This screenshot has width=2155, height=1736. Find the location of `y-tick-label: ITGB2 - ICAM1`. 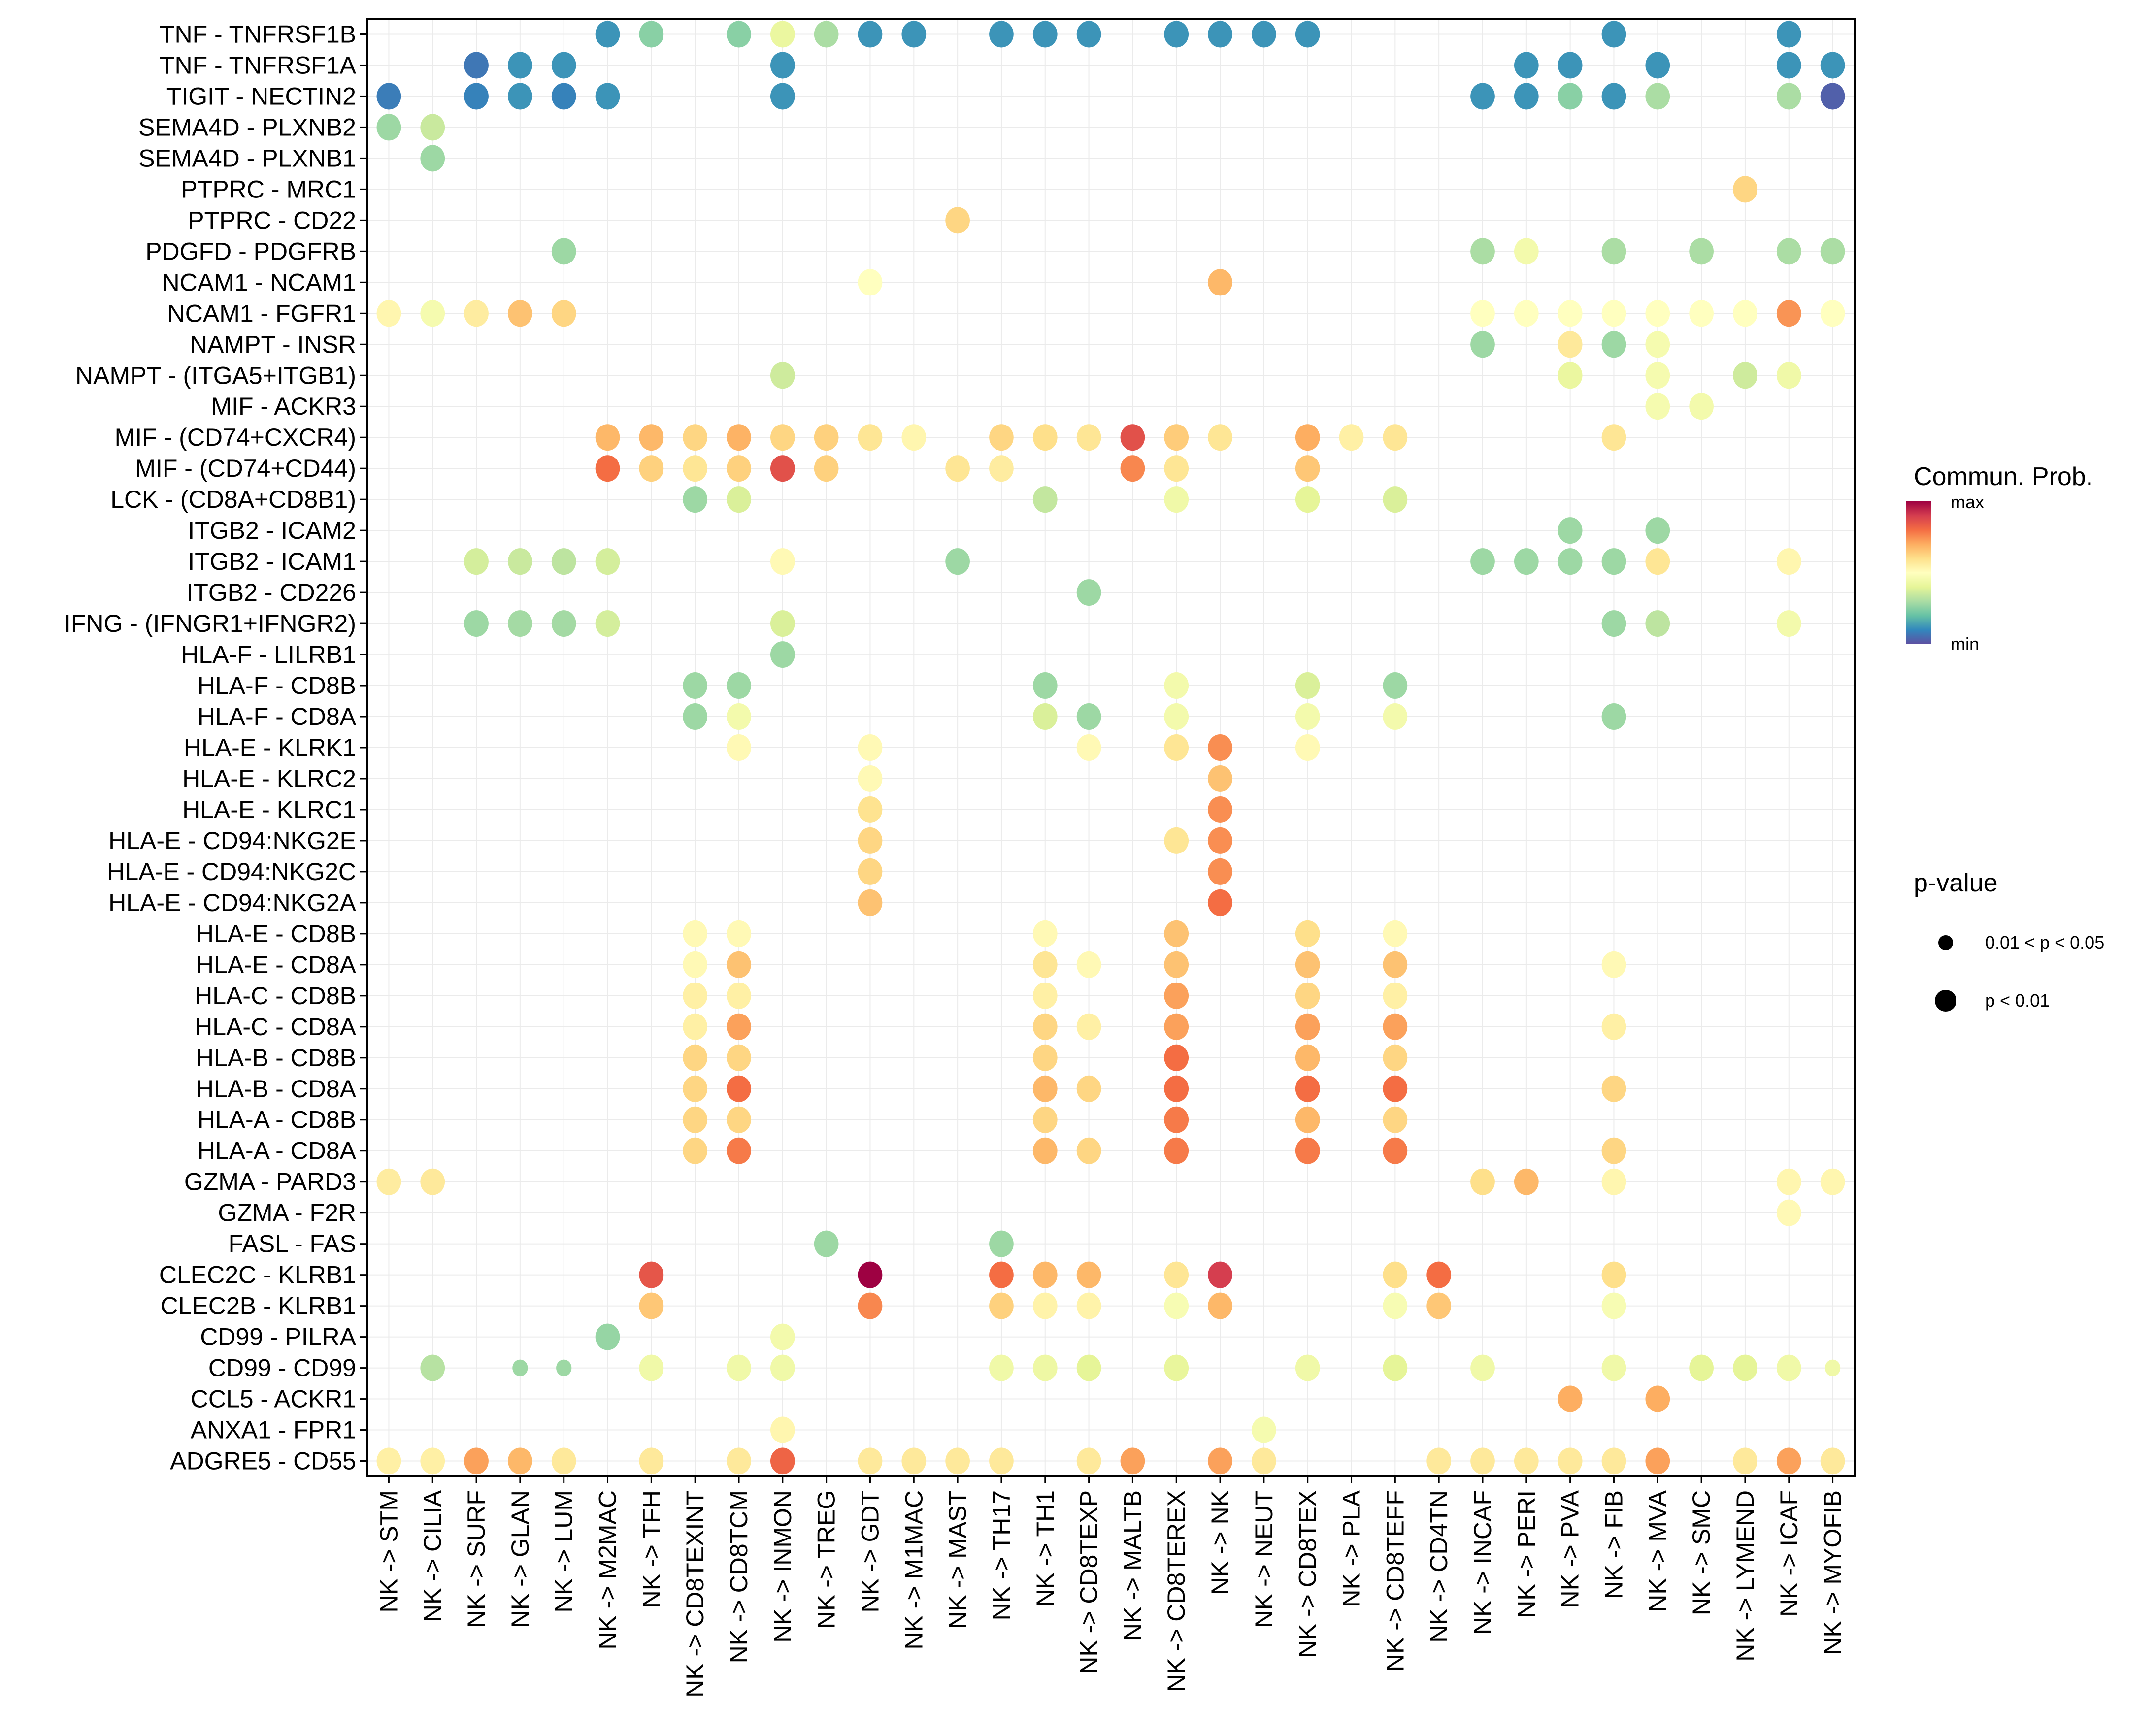

y-tick-label: ITGB2 - ICAM1 is located at coordinates (272, 561).